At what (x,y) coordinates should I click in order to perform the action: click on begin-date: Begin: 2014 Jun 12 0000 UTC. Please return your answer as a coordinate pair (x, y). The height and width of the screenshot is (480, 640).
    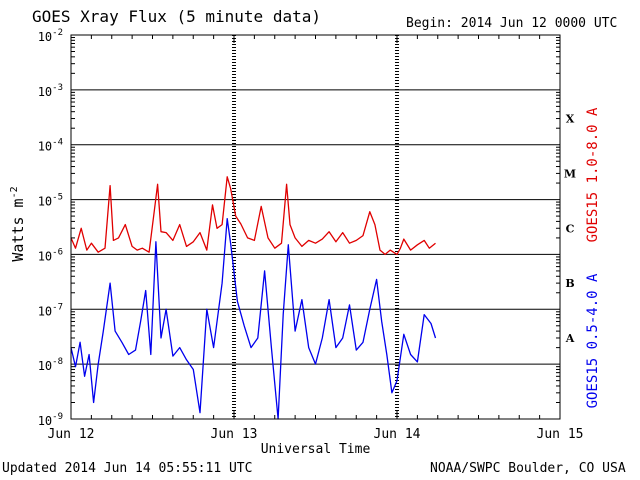
    Looking at the image, I should click on (512, 23).